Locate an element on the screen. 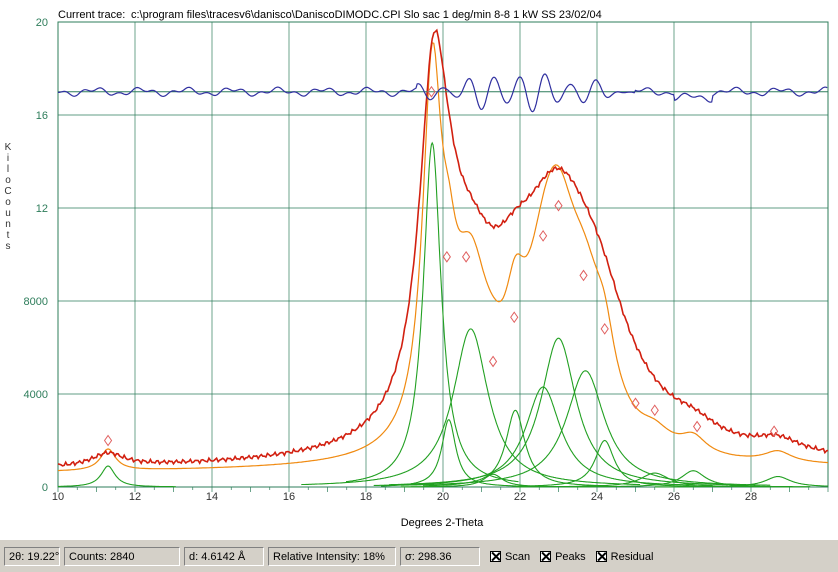  x-tick-label: 24 is located at coordinates (597, 497).